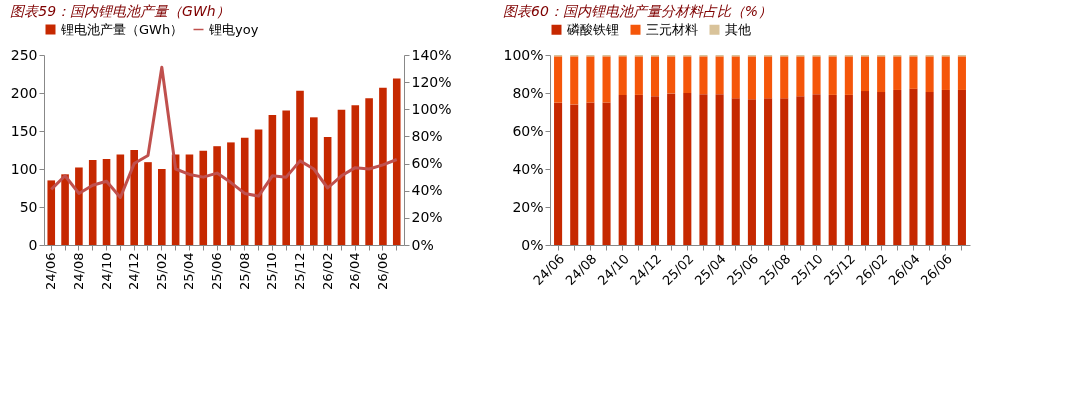 Image resolution: width=1065 pixels, height=398 pixels. Describe the element at coordinates (24, 92) in the screenshot. I see `y-tick-label: 200` at that location.